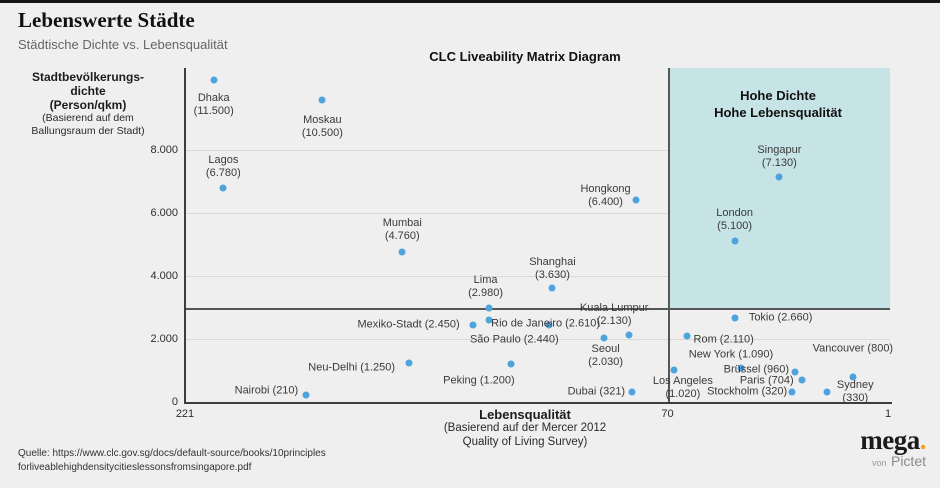  Describe the element at coordinates (853, 377) in the screenshot. I see `data-point-vancouver` at that location.